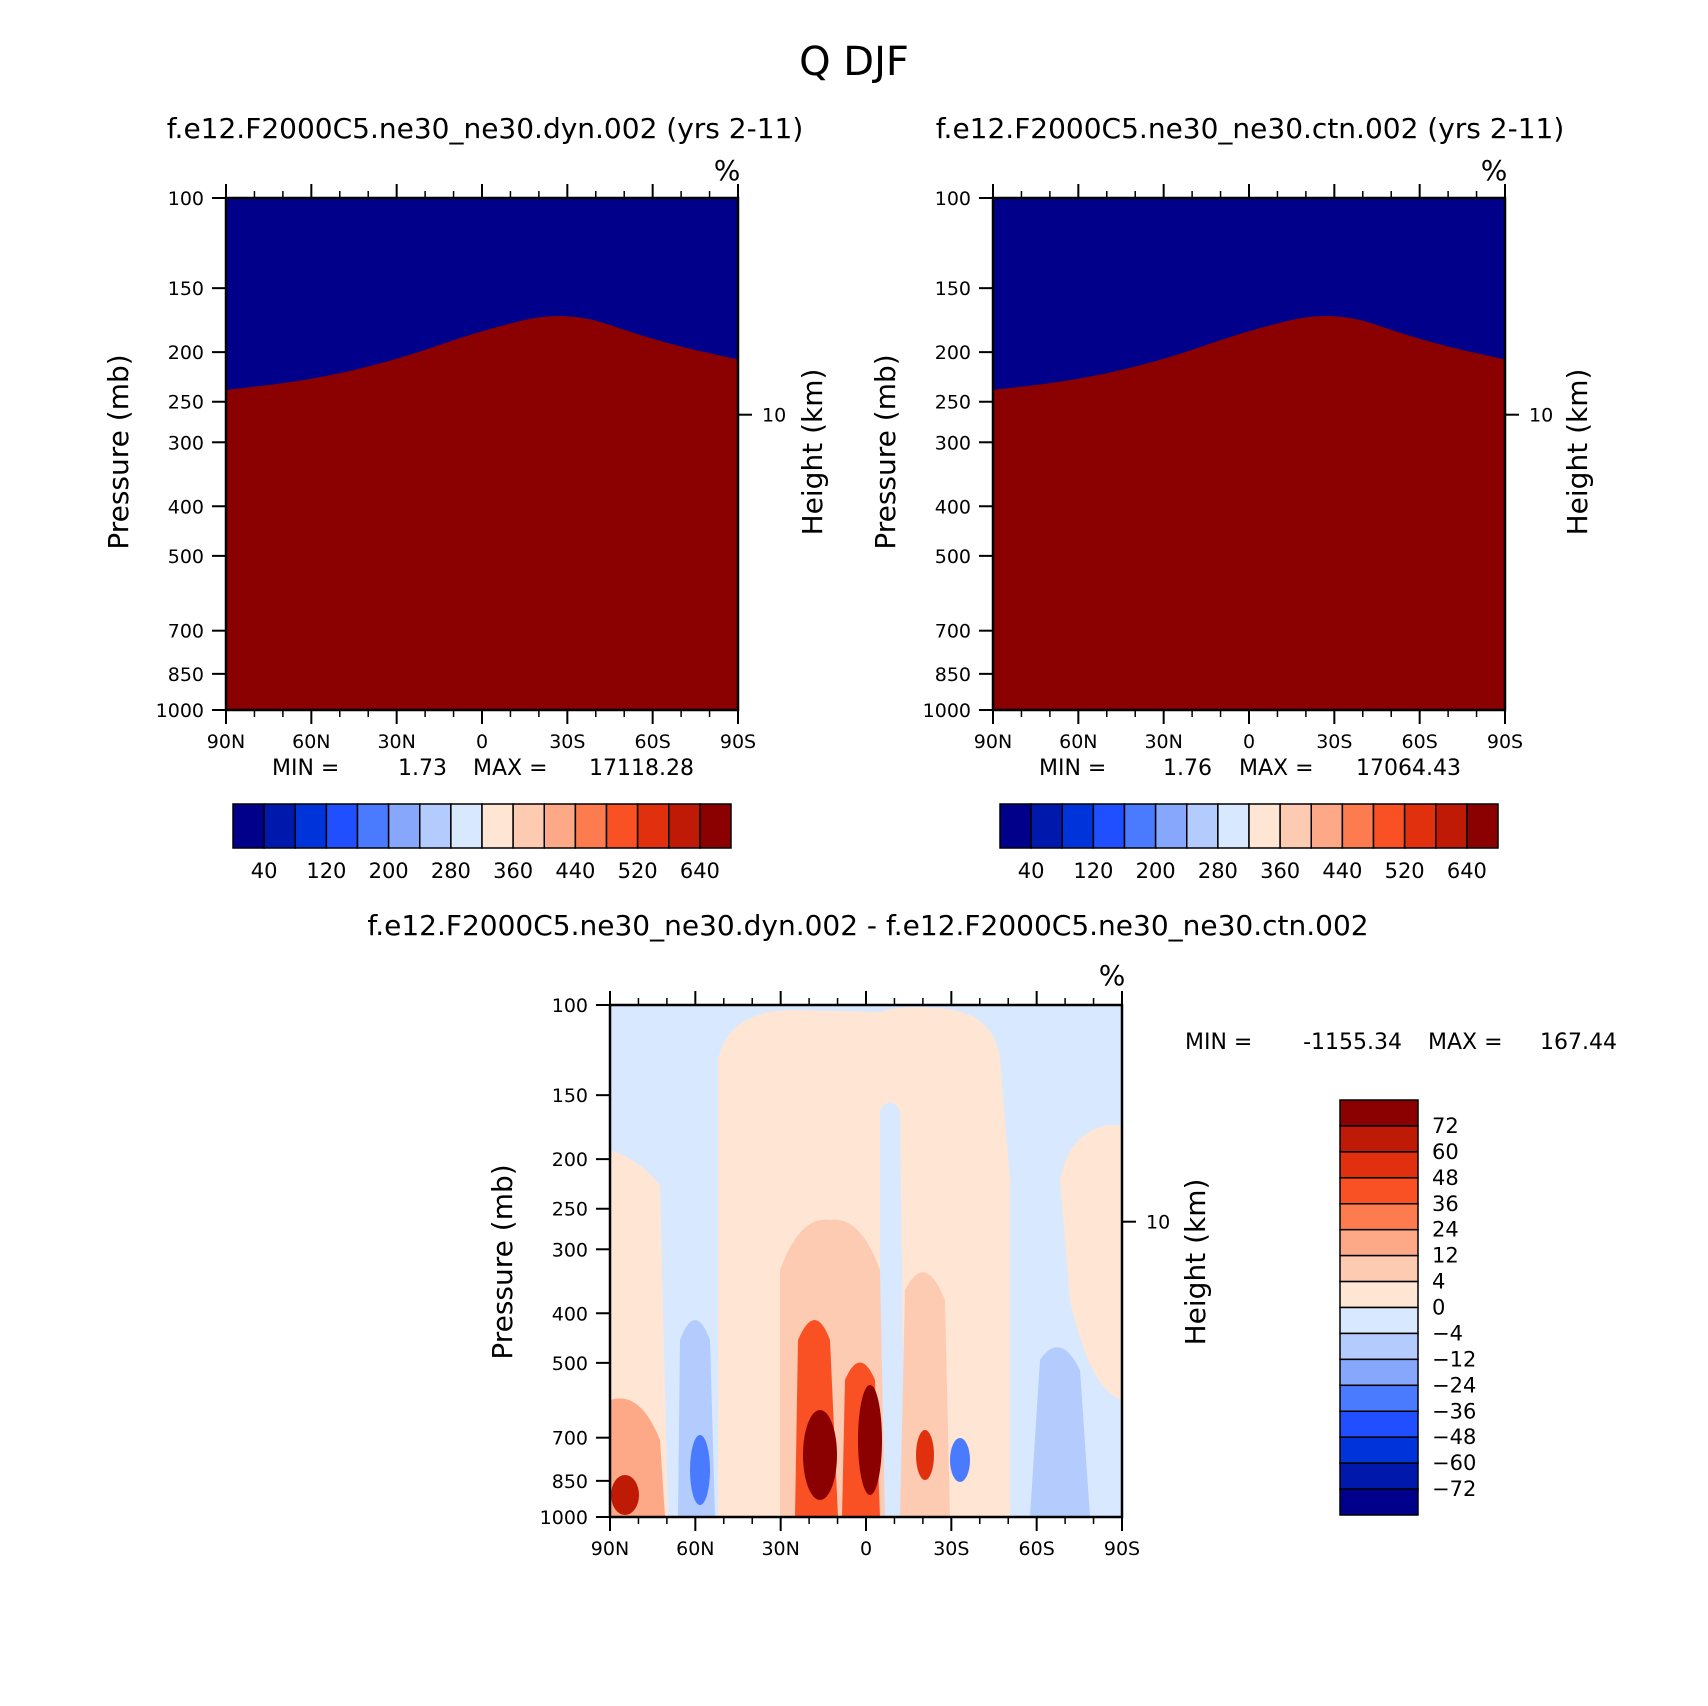 This screenshot has height=1706, width=1708. What do you see at coordinates (1445, 1230) in the screenshot?
I see `colorbar-label: 24` at bounding box center [1445, 1230].